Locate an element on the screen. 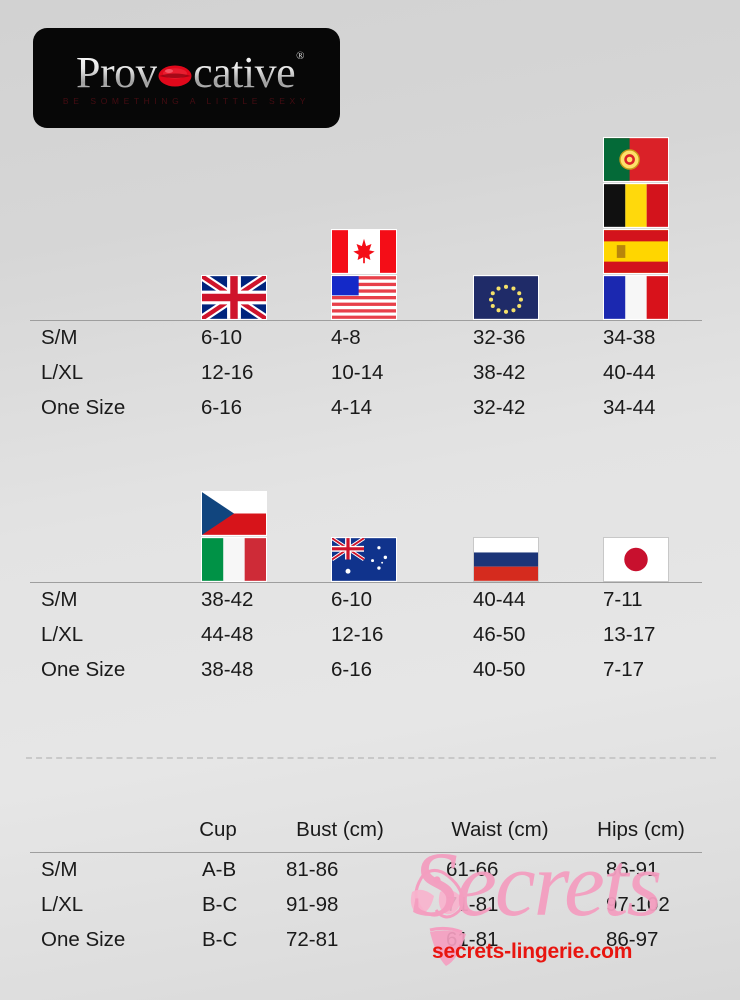 The image size is (740, 1000). value-czech-italy: 38-42 is located at coordinates (227, 600).